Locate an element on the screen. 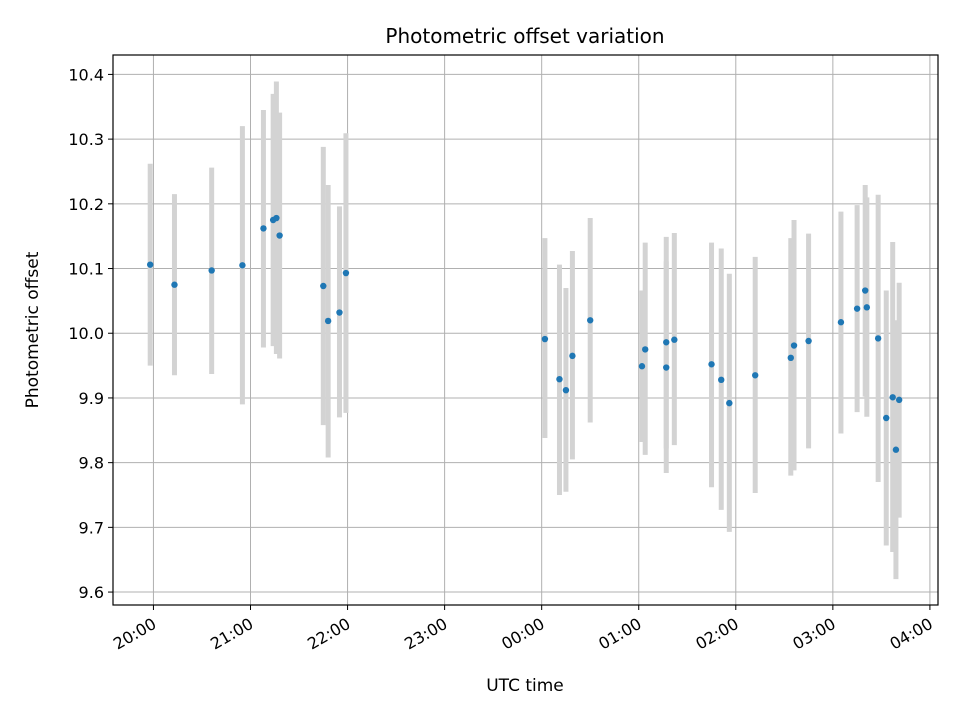 The height and width of the screenshot is (720, 960). y-tick-label: 10.0 is located at coordinates (86, 333).